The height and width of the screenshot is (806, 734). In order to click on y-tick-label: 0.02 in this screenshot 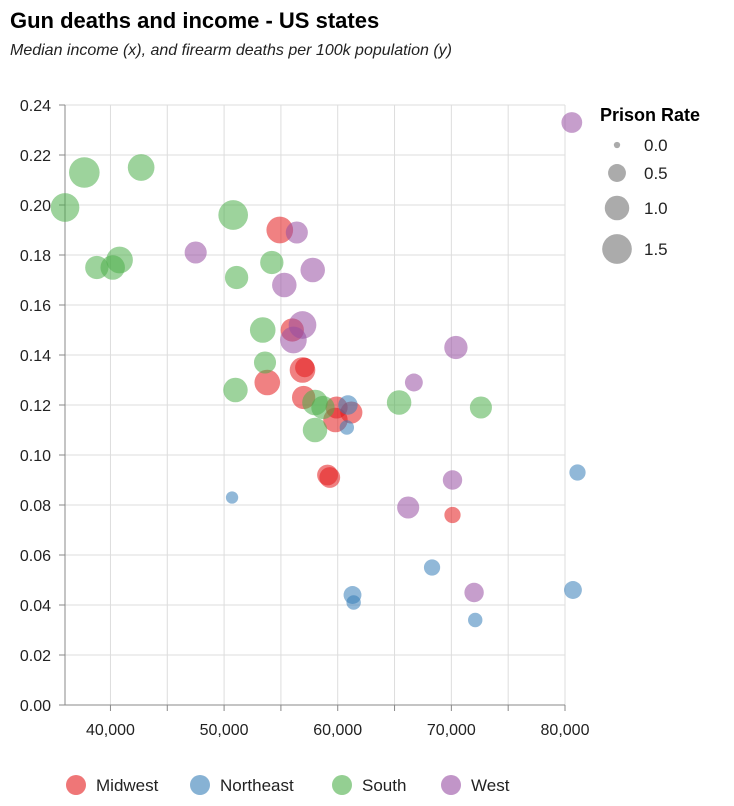, I will do `click(35, 656)`.